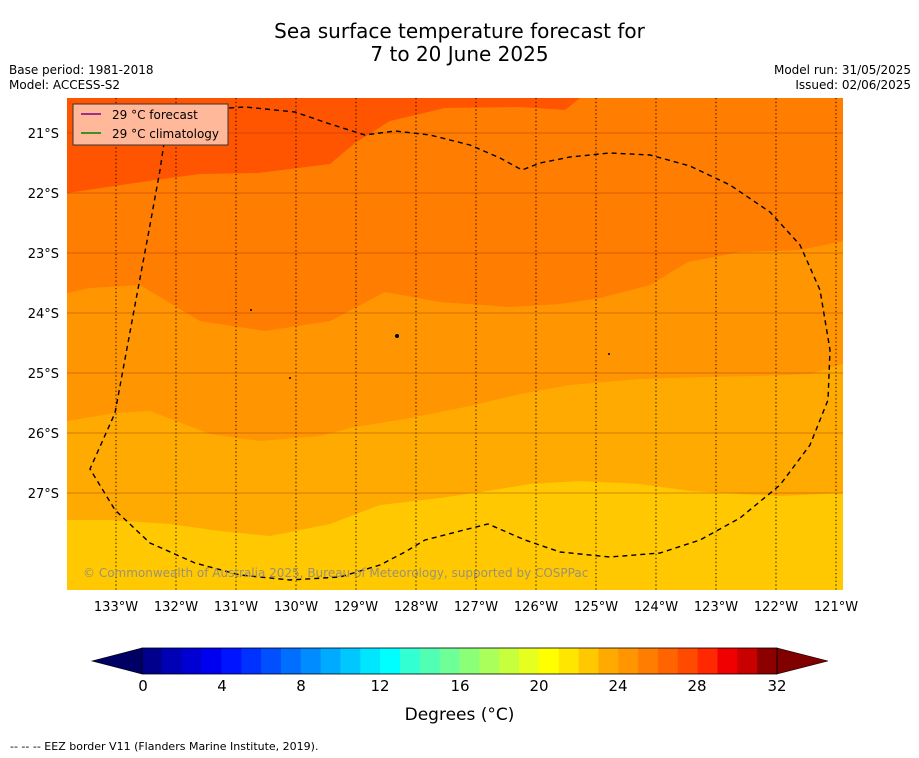  What do you see at coordinates (716, 607) in the screenshot?
I see `lon-tick-label: 123°W` at bounding box center [716, 607].